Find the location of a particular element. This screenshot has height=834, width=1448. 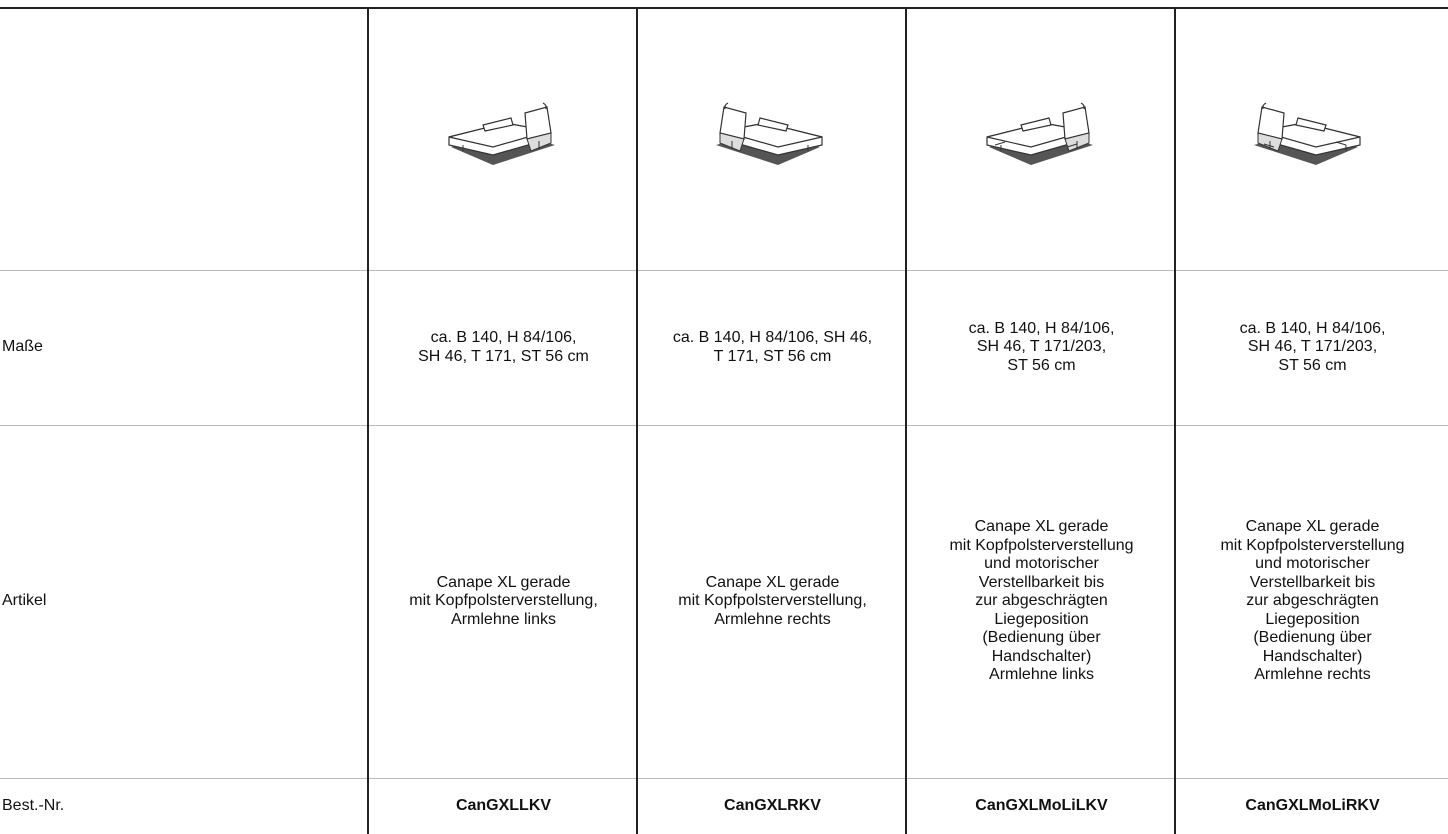

table-cell: CanGXLMoLiLKV is located at coordinates (1041, 806).